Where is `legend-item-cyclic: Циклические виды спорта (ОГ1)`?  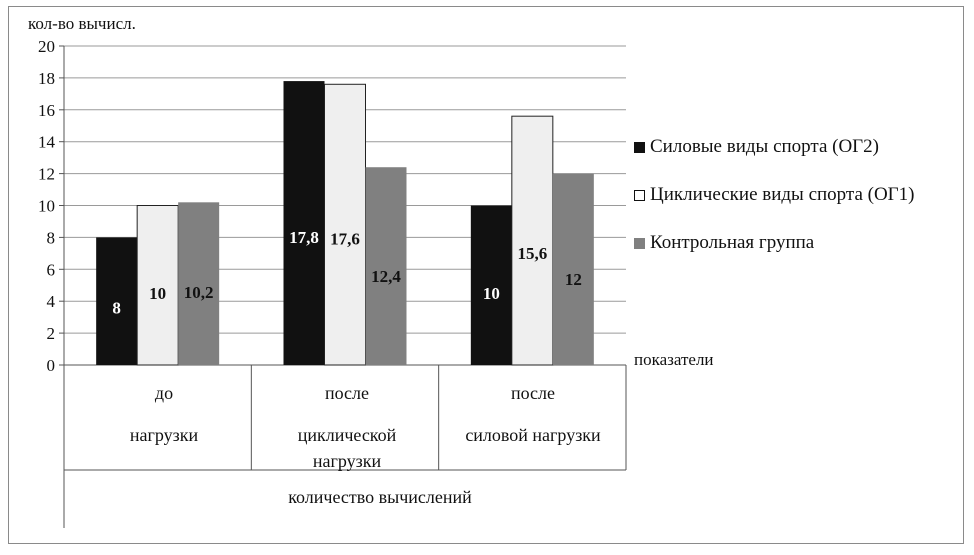 legend-item-cyclic: Циклические виды спорта (ОГ1) is located at coordinates (799, 195).